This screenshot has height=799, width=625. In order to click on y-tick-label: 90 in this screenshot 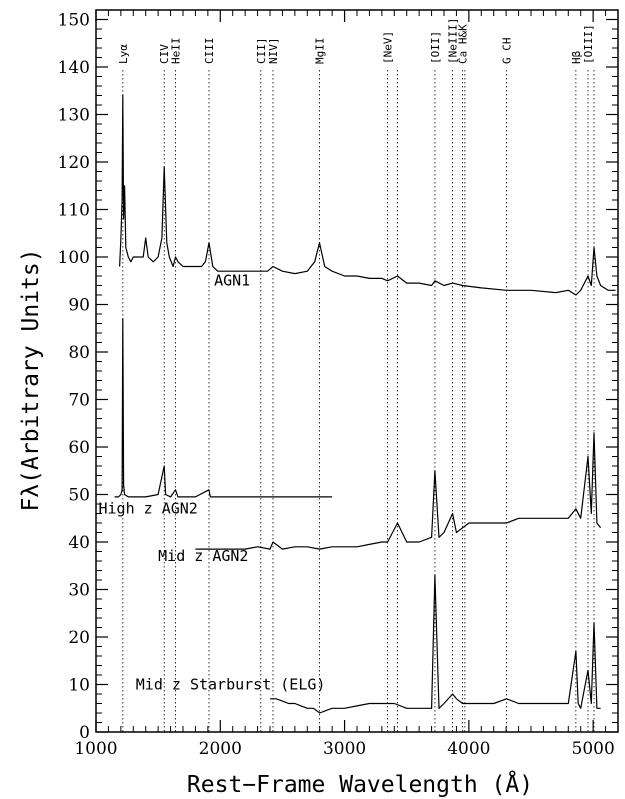, I will do `click(79, 306)`.